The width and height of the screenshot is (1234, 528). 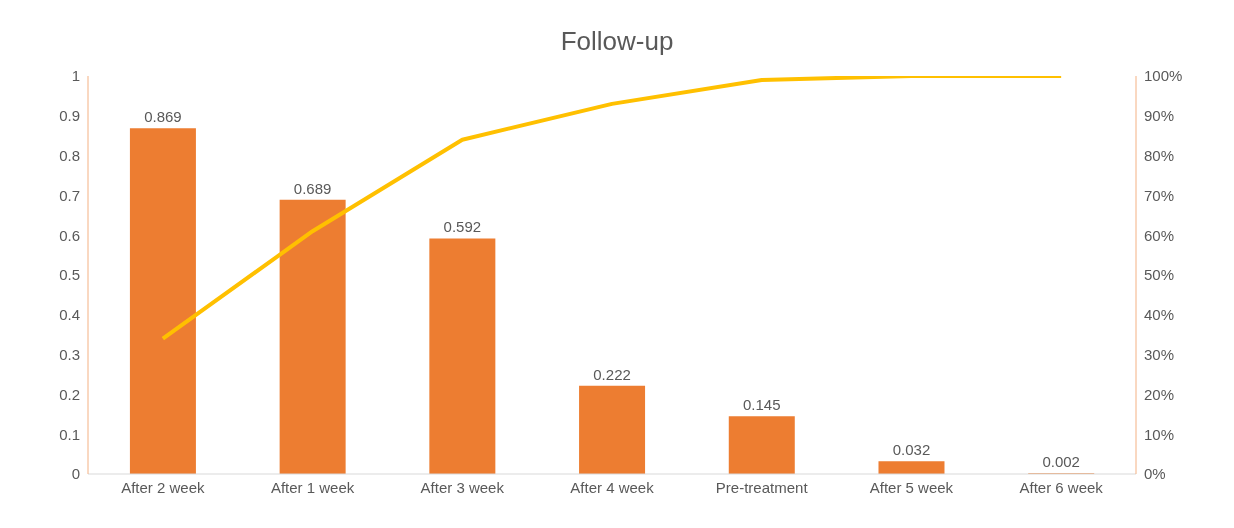 What do you see at coordinates (1159, 155) in the screenshot?
I see `y2-tick-label: 80%` at bounding box center [1159, 155].